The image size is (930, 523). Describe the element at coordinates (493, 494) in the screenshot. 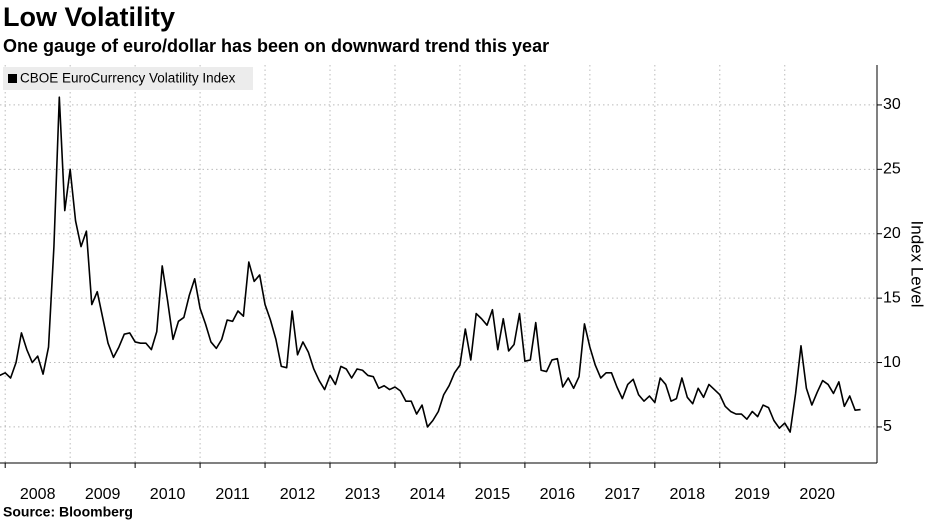

I see `x-tick-label: 2015` at that location.